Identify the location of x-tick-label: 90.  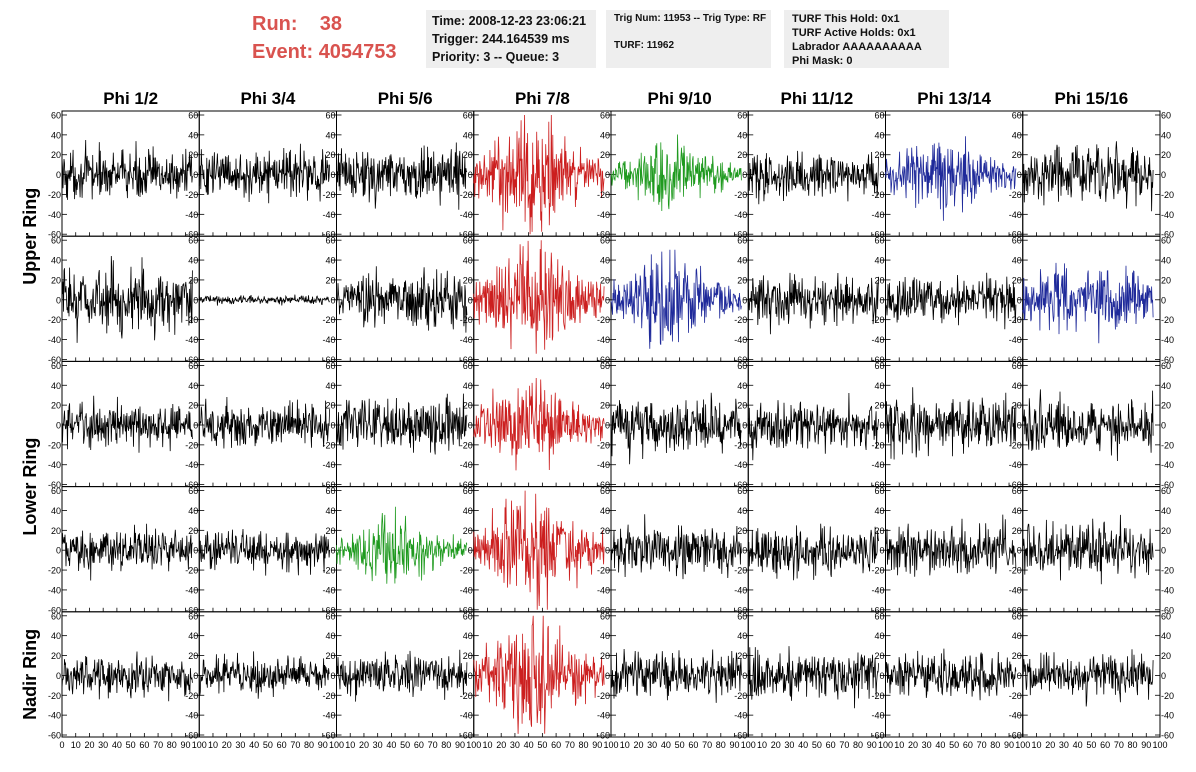
(735, 745).